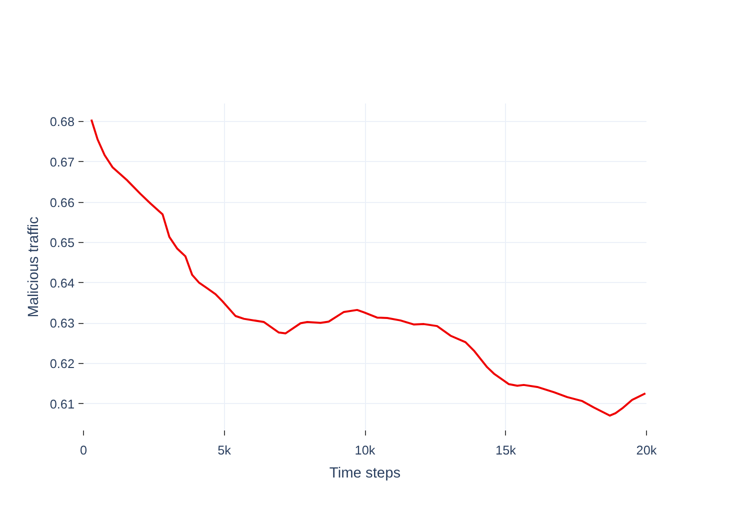  I want to click on x-tick-label: 10k, so click(365, 451).